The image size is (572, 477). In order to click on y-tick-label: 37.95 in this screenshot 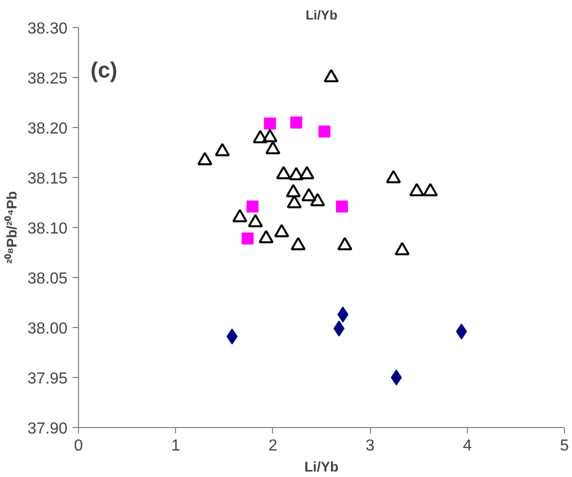, I will do `click(47, 379)`.